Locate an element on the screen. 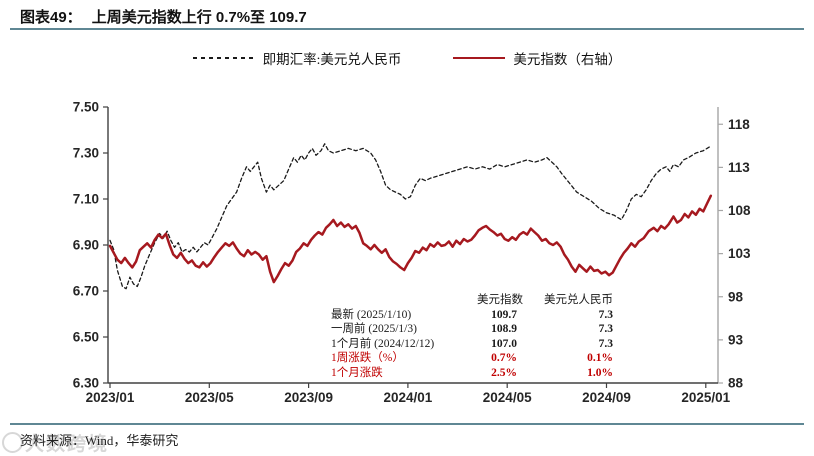 This screenshot has height=456, width=814. cell-usdcny: 1.0% is located at coordinates (600, 372).